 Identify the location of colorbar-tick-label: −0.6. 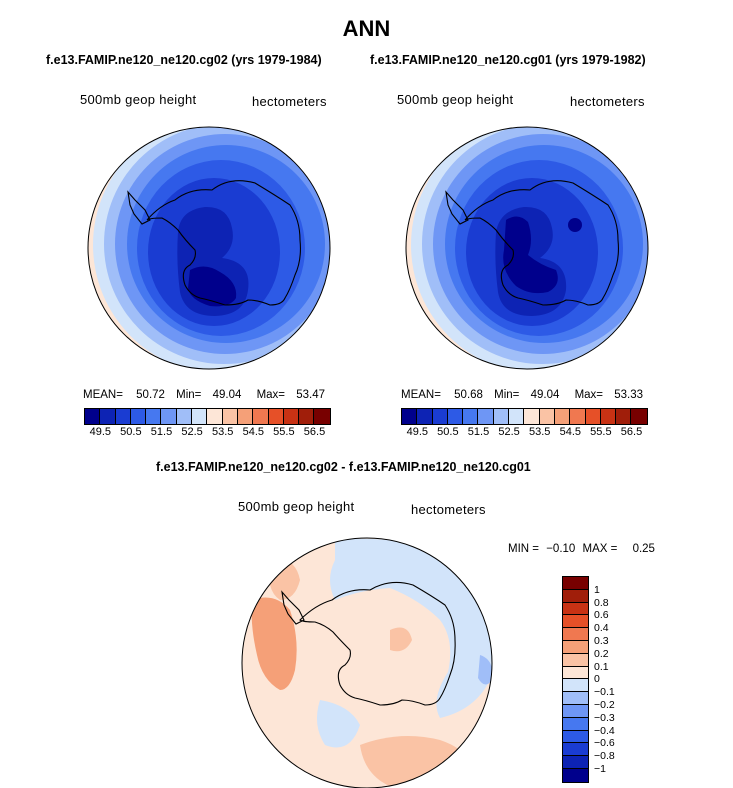
(604, 743).